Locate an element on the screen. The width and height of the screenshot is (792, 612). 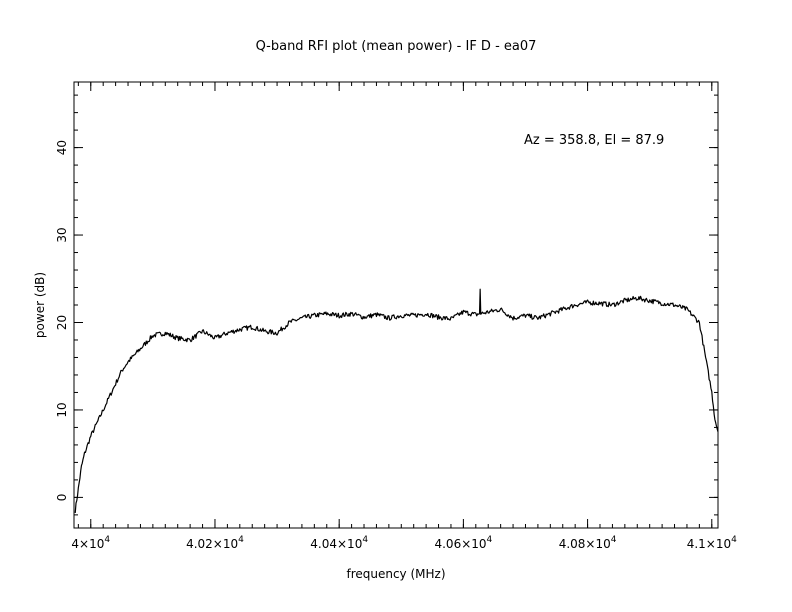
y-tick-label: 0 is located at coordinates (62, 498).